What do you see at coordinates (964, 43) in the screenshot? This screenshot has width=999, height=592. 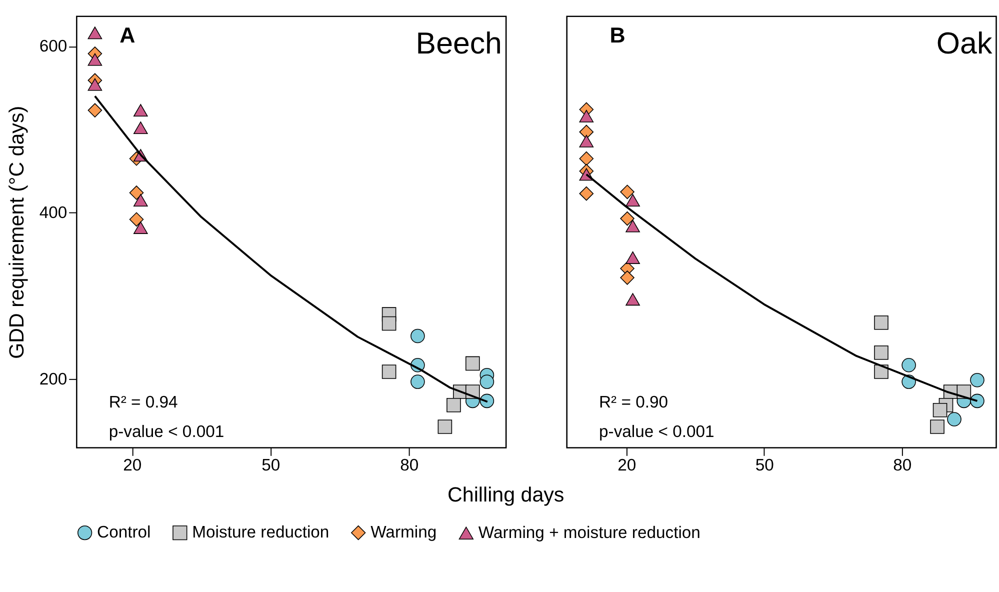 I see `chart-title: Oak` at bounding box center [964, 43].